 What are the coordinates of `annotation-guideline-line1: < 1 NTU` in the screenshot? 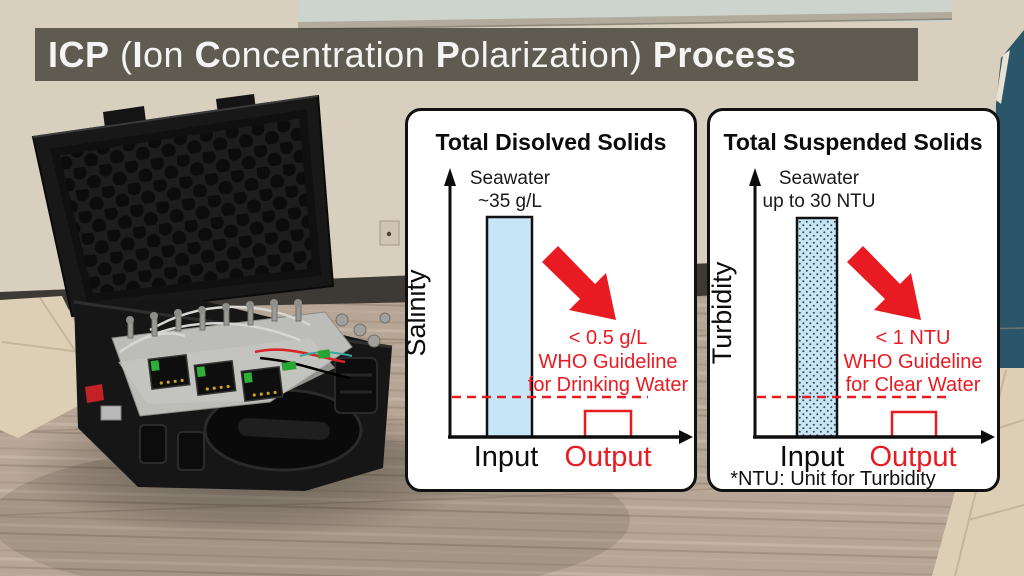 It's located at (912, 338).